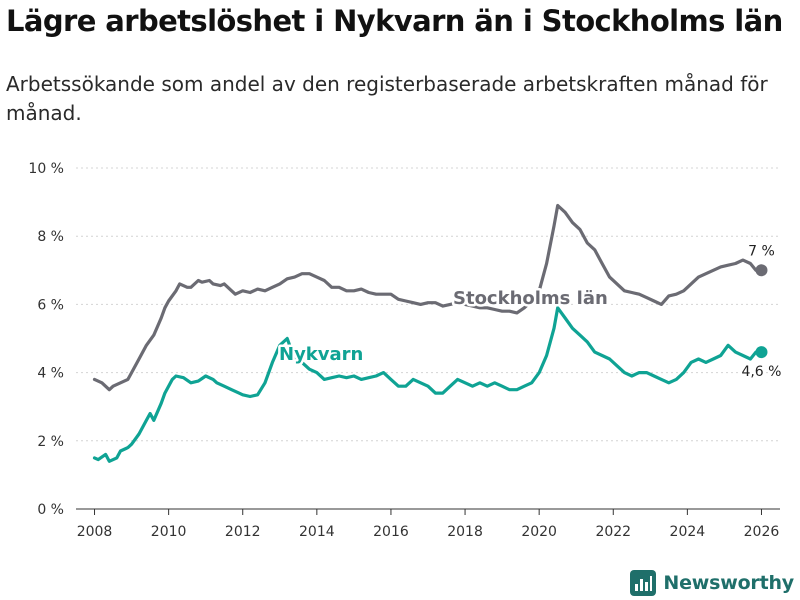 This screenshot has height=600, width=800. I want to click on x-tick-label: 2020, so click(539, 532).